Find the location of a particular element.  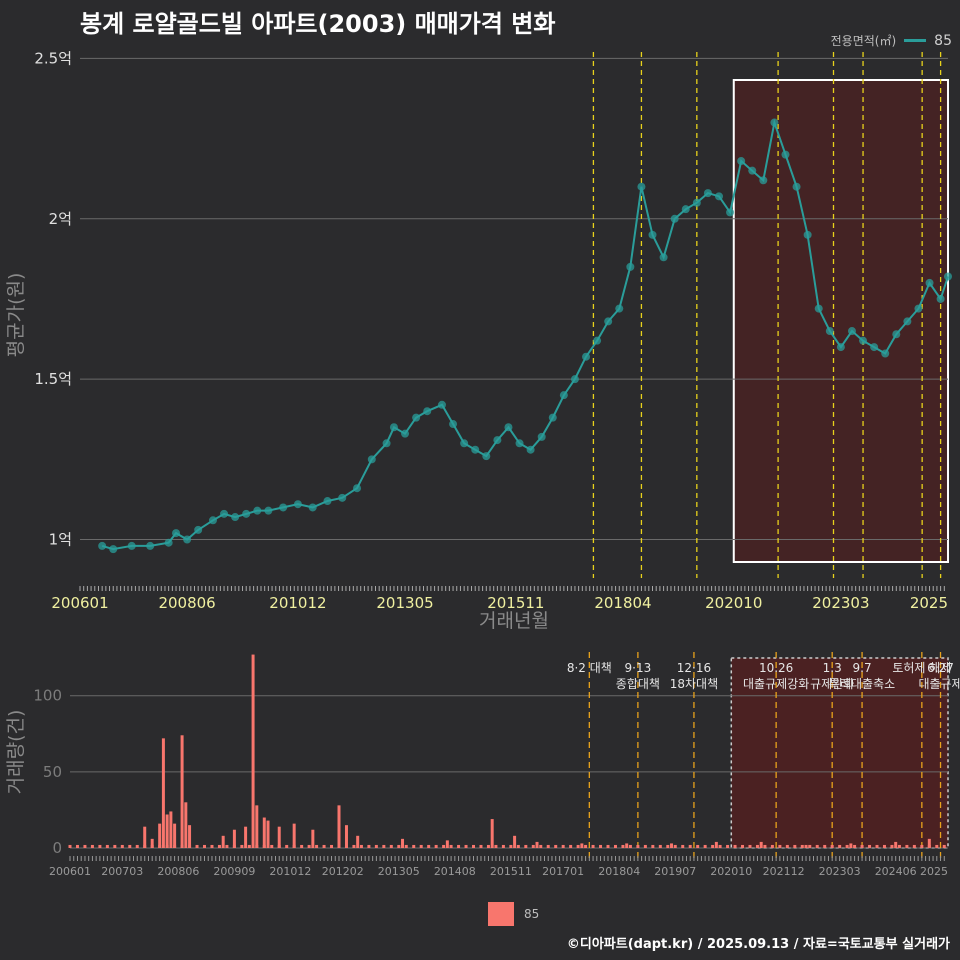

bottom-legend-label: 85 is located at coordinates (532, 914).